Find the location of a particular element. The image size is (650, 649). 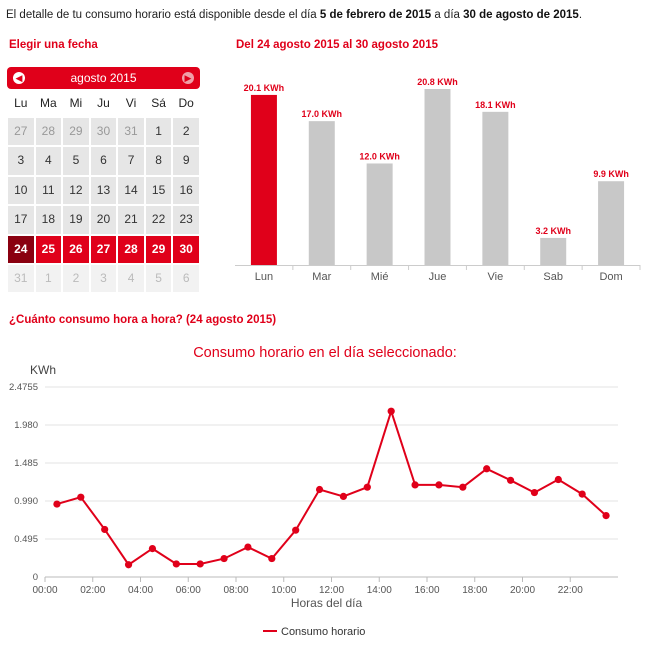

calendar-day: 11 is located at coordinates (48, 190).